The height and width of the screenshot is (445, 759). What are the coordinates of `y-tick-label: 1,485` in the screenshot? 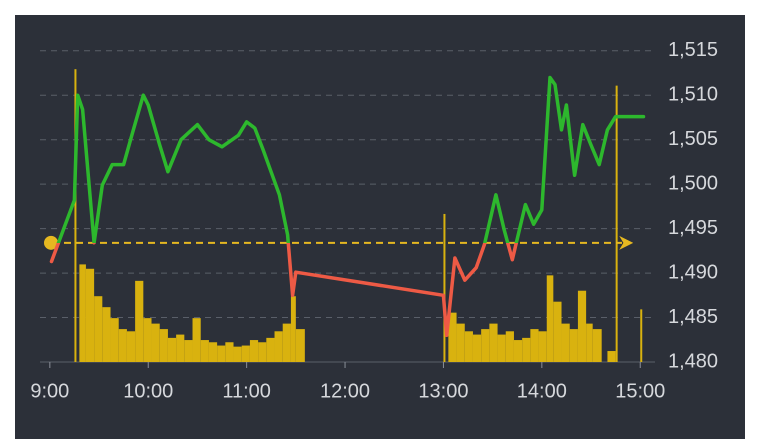 It's located at (693, 317).